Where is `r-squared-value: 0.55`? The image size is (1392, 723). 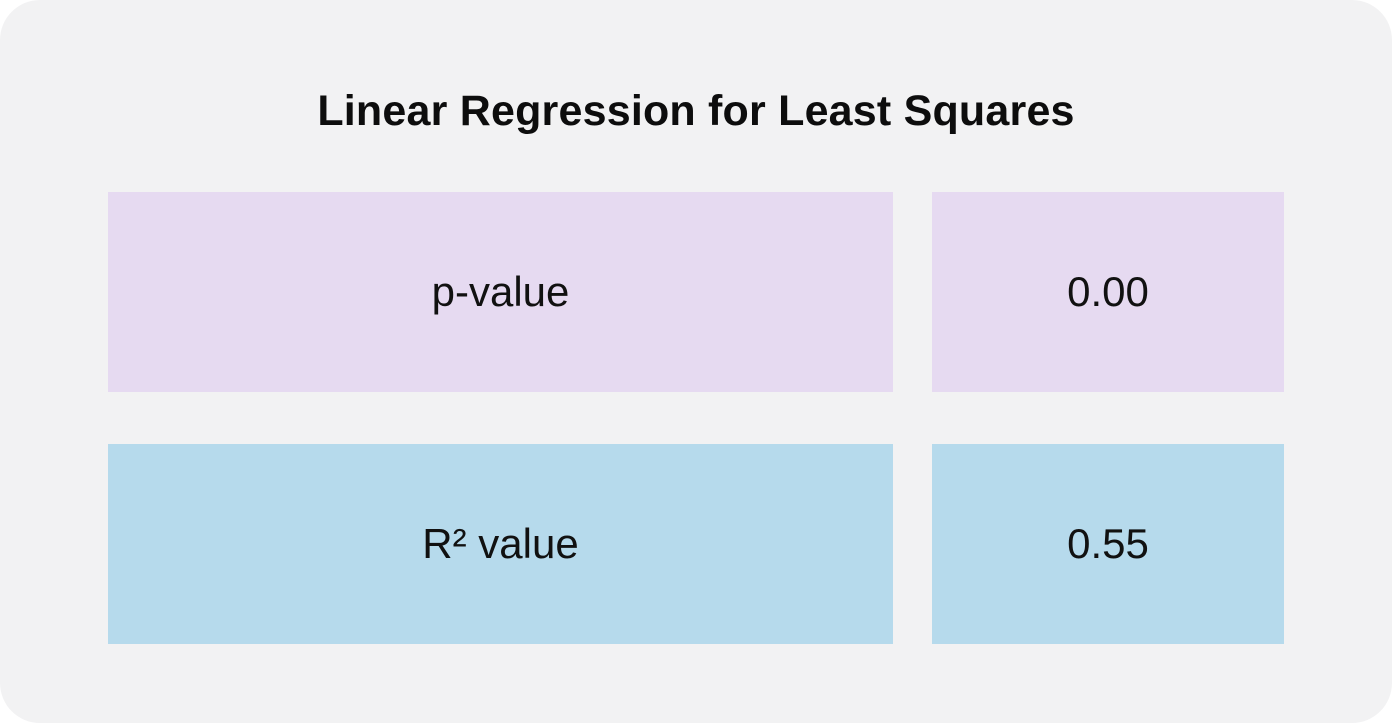
r-squared-value: 0.55 is located at coordinates (1108, 543).